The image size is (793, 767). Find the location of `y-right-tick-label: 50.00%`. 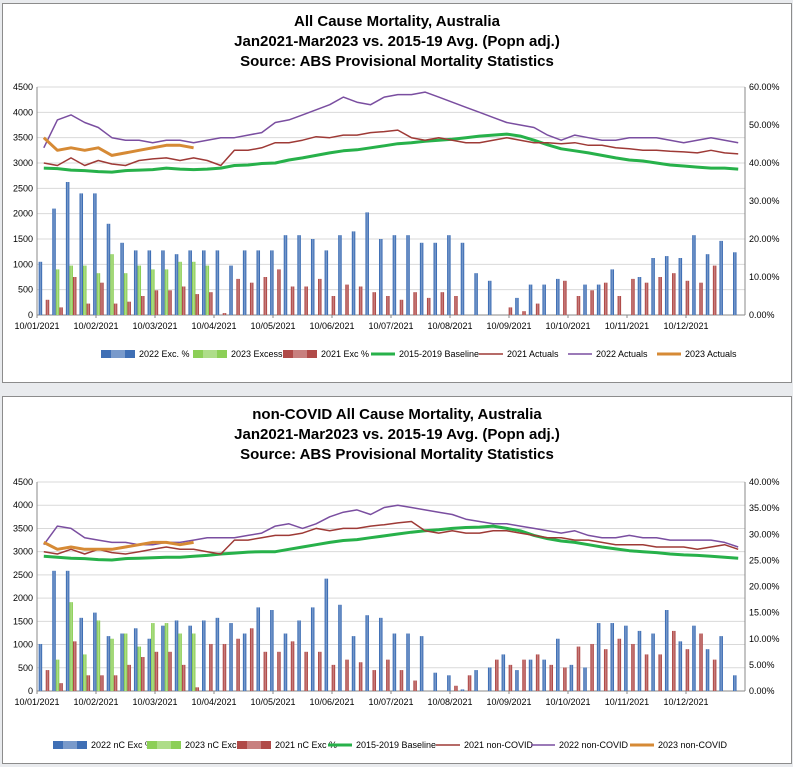

y-right-tick-label: 50.00% is located at coordinates (764, 125).